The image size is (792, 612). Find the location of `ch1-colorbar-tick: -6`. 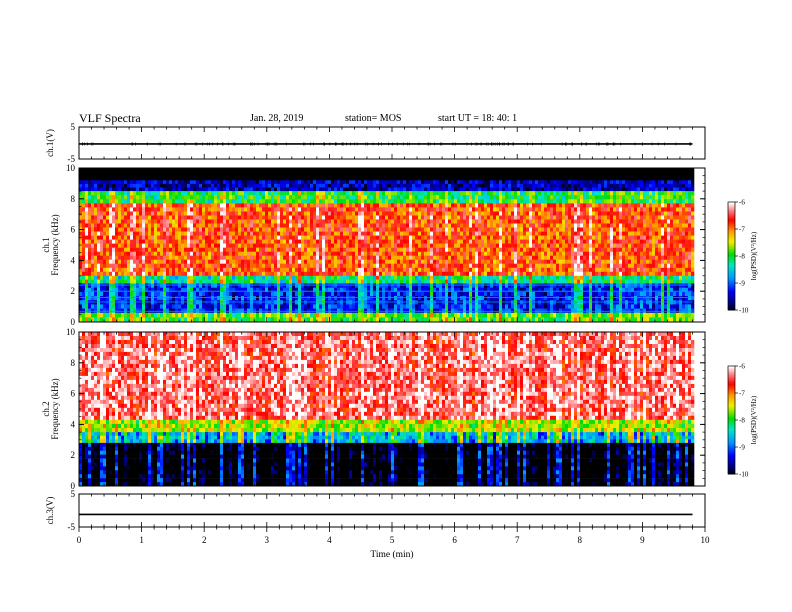

ch1-colorbar-tick: -6 is located at coordinates (742, 203).